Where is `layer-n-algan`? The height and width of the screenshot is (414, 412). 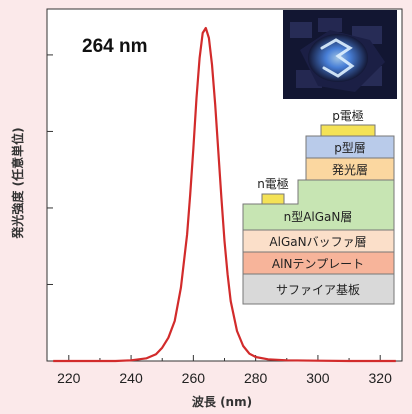 layer-n-algan is located at coordinates (318, 205).